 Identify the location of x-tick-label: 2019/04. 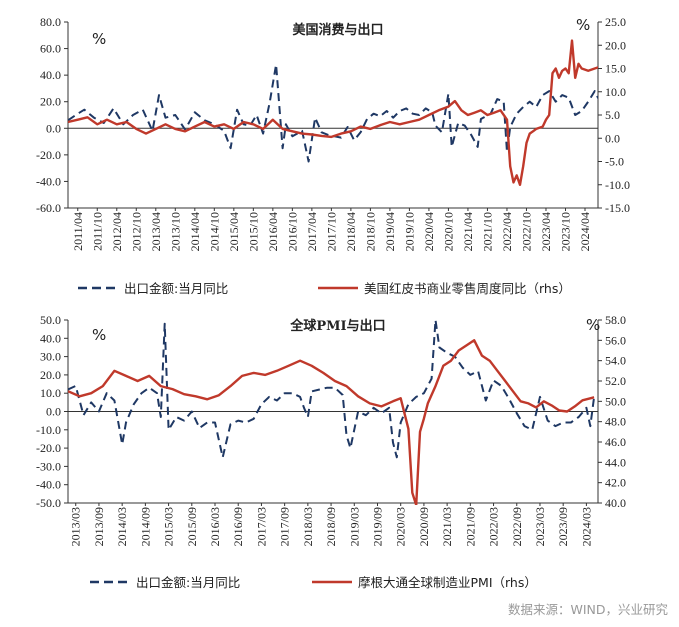
(390, 231).